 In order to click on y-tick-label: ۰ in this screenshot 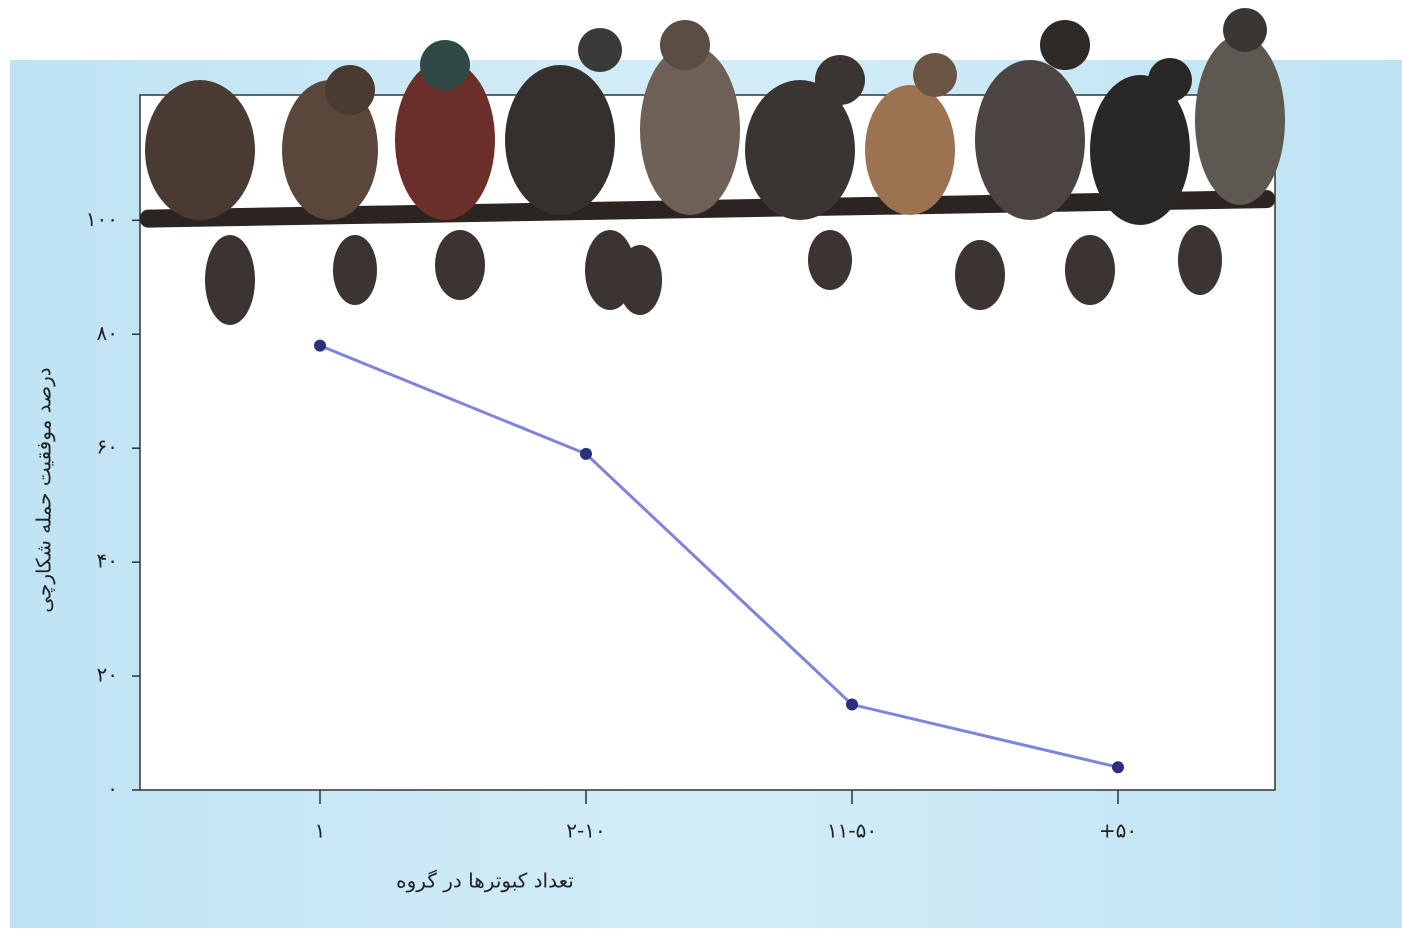, I will do `click(112, 789)`.